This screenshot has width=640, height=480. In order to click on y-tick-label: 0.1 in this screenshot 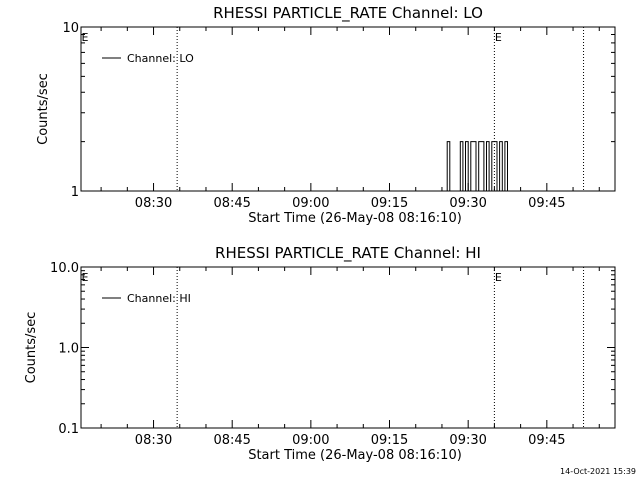, I will do `click(68, 429)`.